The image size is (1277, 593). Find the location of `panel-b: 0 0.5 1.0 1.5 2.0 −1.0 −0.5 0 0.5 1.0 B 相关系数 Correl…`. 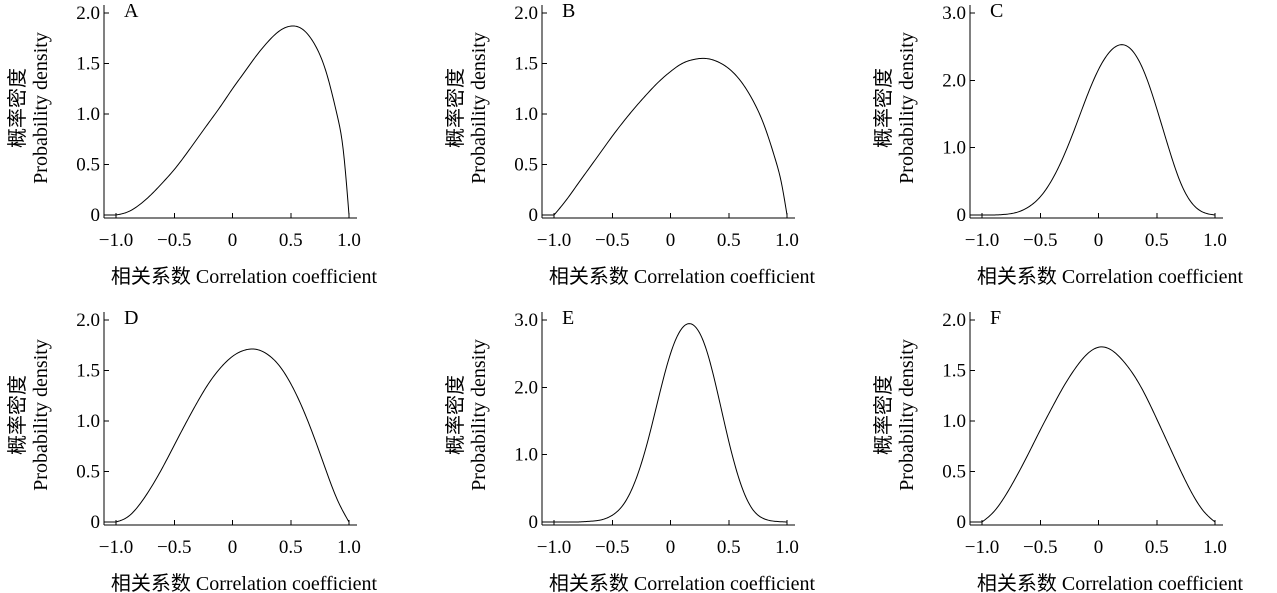

panel-b: 0 0.5 1.0 1.5 2.0 −1.0 −0.5 0 0.5 1.0 B 相关系数 Correl… is located at coordinates (630, 144).